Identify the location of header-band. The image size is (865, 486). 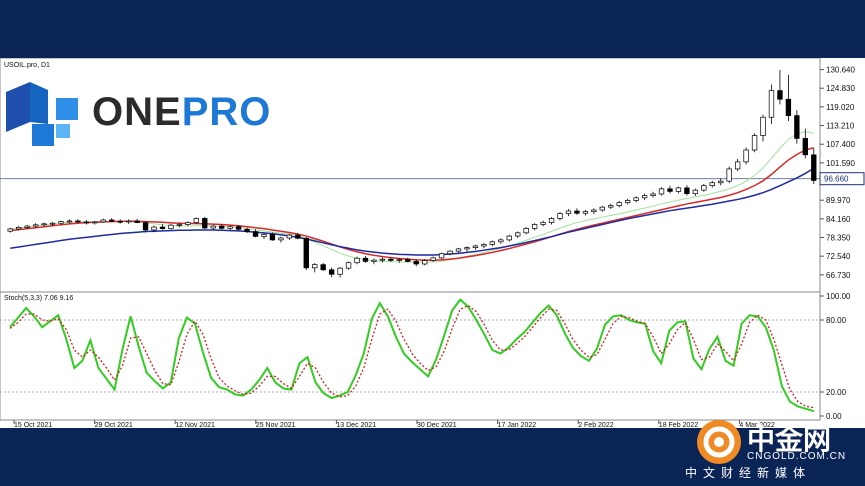
(432, 29).